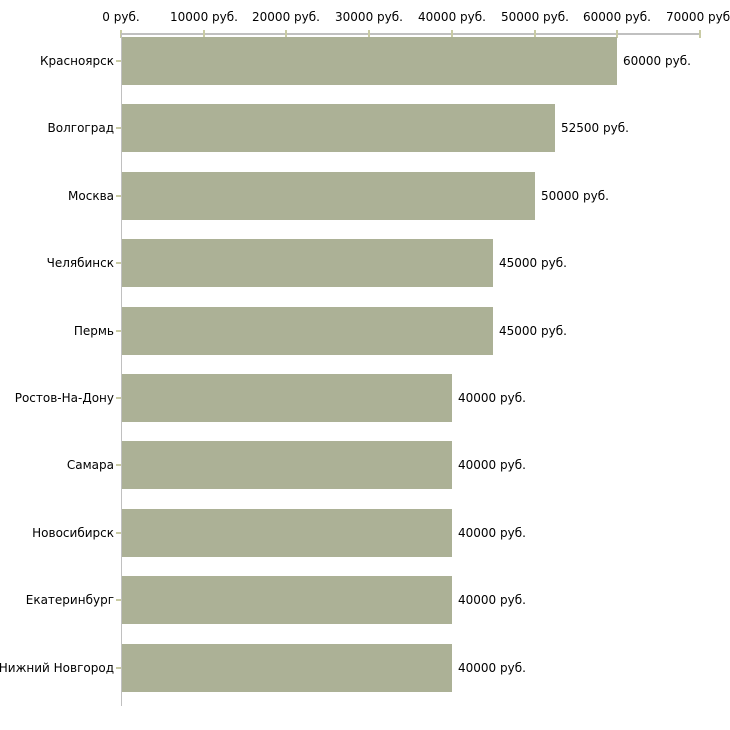 This screenshot has width=730, height=730. What do you see at coordinates (452, 17) in the screenshot?
I see `x-axis-tick-label: 40000 руб.` at bounding box center [452, 17].